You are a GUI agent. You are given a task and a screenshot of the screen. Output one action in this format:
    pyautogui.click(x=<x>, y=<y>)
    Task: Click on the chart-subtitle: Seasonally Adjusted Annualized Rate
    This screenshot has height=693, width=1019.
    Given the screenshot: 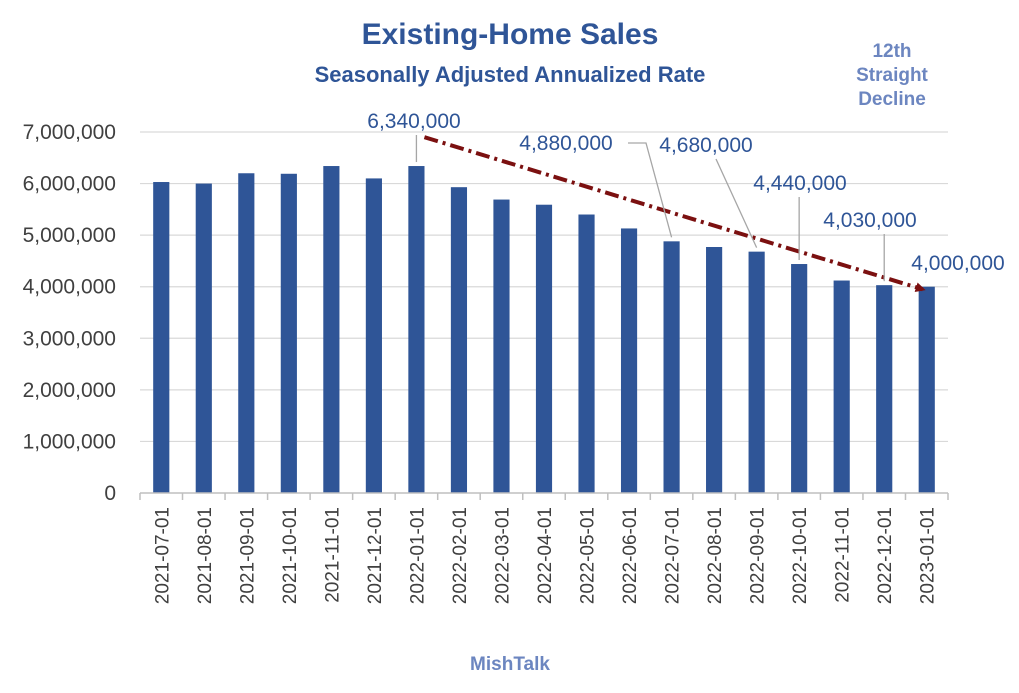 What is the action you would take?
    pyautogui.click(x=510, y=74)
    